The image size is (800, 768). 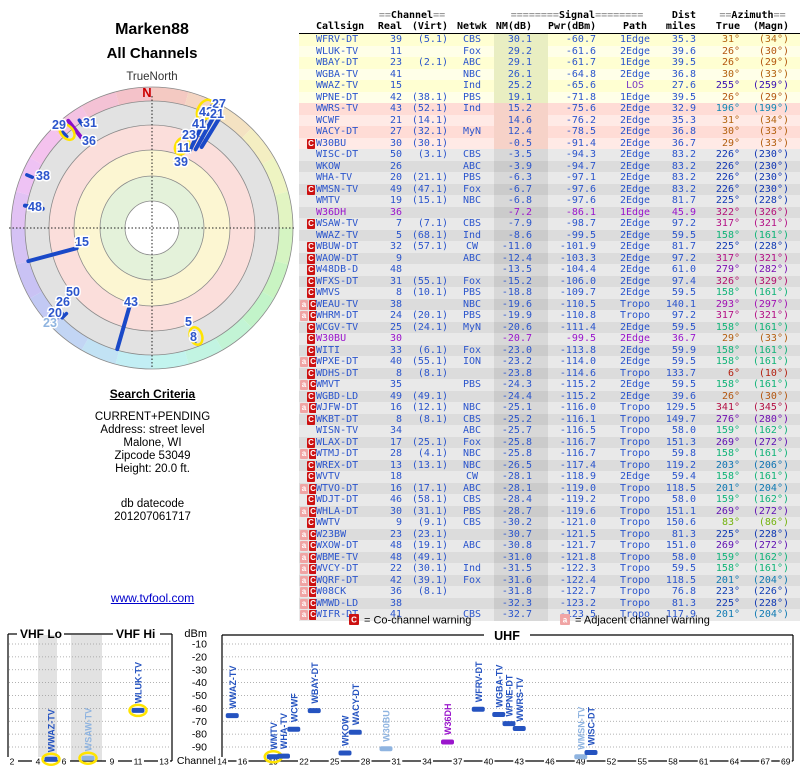 What do you see at coordinates (337, 603) in the screenshot?
I see `callsign-cell: WMWD-LD` at bounding box center [337, 603].